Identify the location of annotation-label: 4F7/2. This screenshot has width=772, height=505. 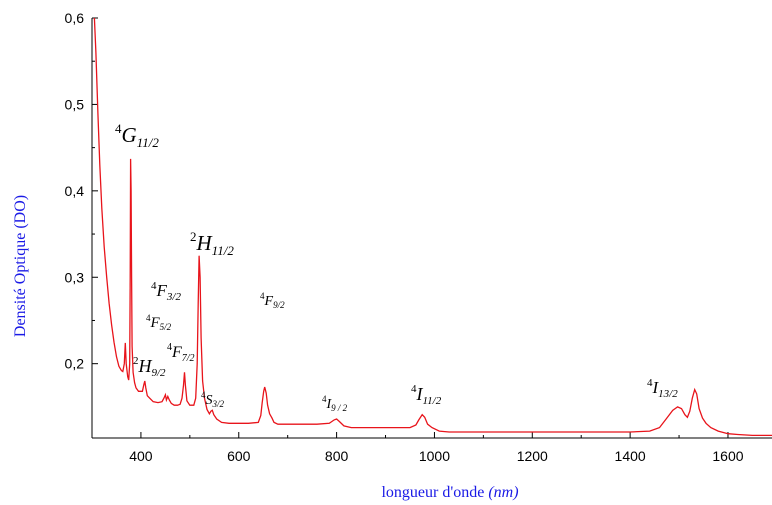
(181, 353).